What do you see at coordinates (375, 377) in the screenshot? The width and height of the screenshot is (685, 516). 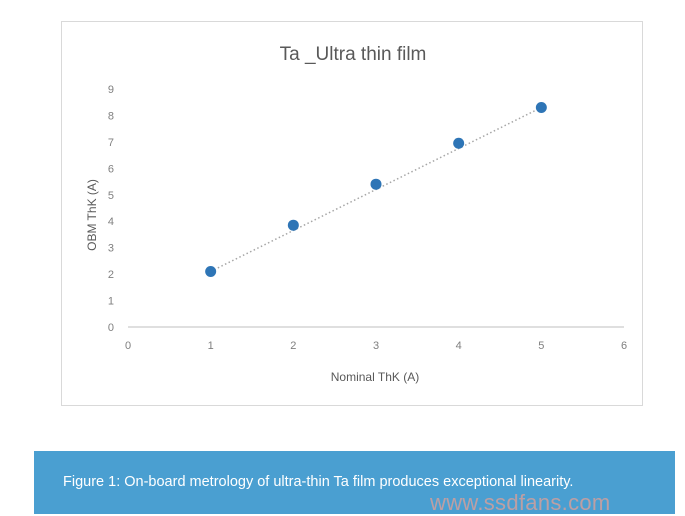 I see `x-axis-title: Nominal ThK (A)` at bounding box center [375, 377].